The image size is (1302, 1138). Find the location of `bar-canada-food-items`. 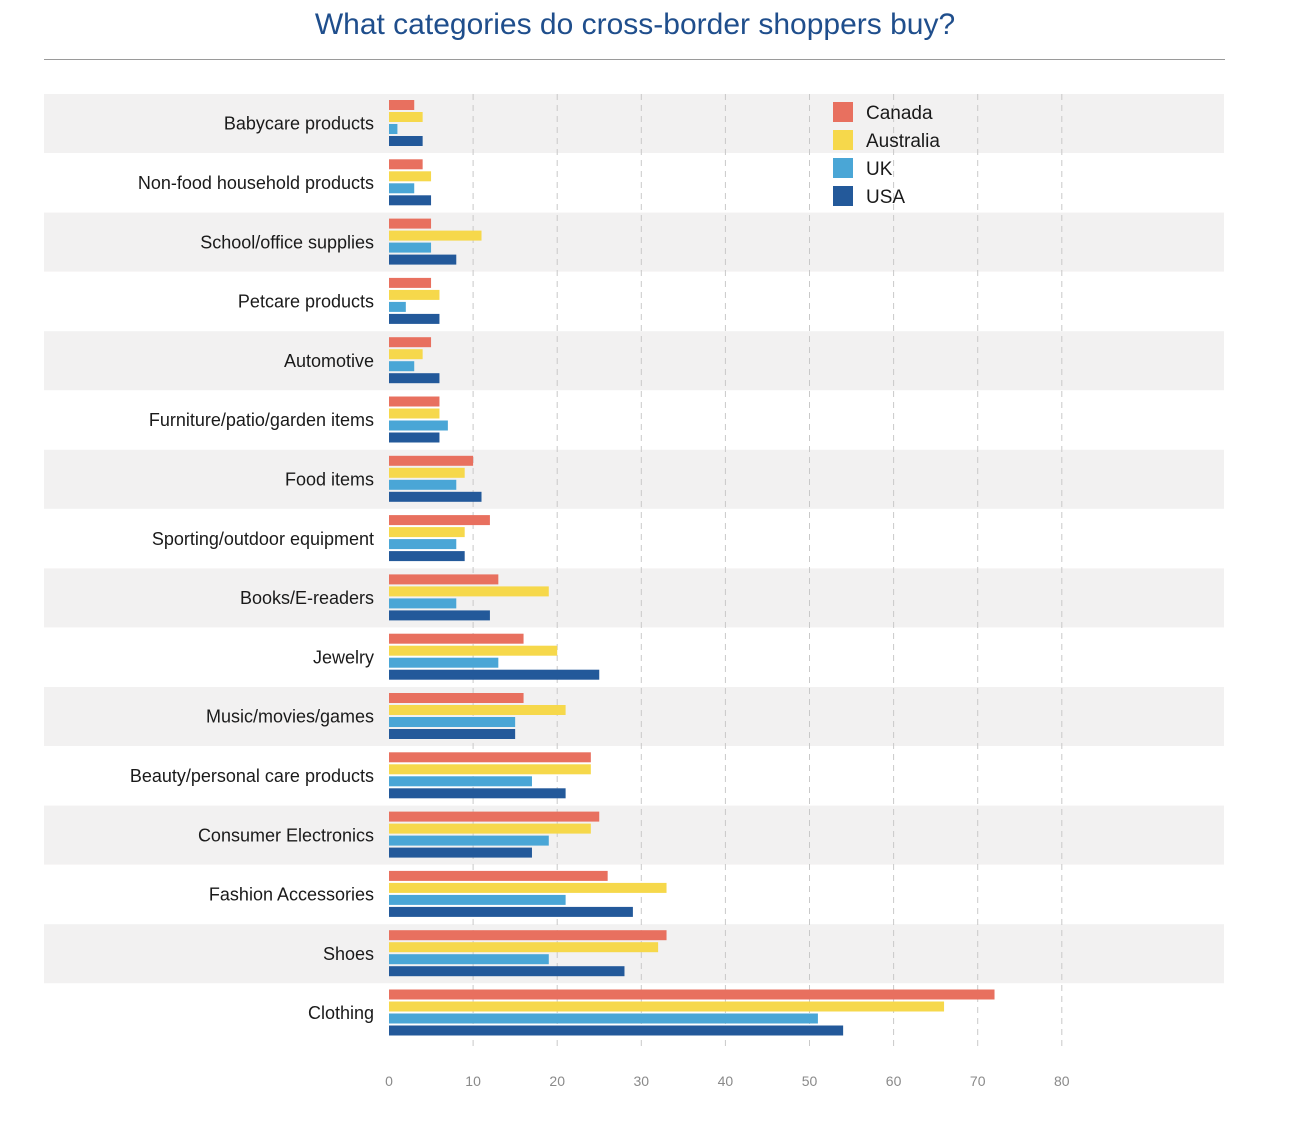

bar-canada-food-items is located at coordinates (431, 460).